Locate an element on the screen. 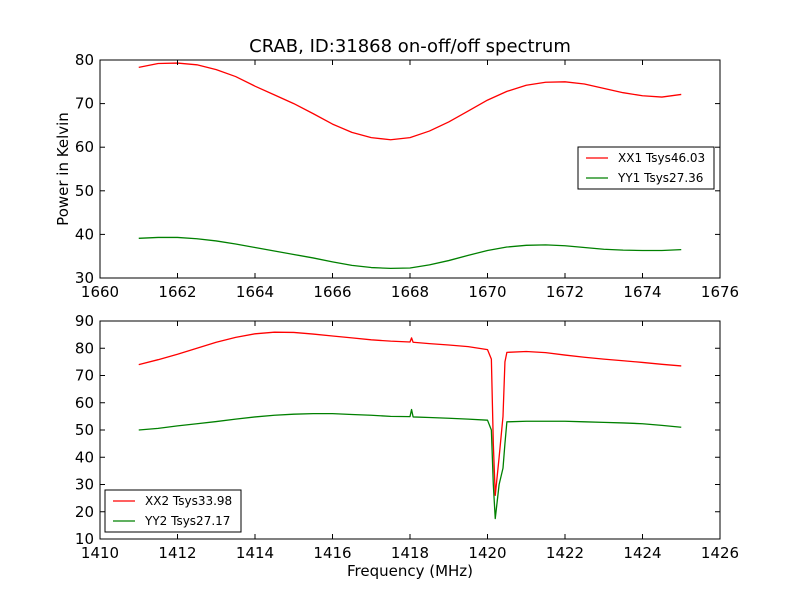 Image resolution: width=800 pixels, height=600 pixels. x-tick-label: 1410 is located at coordinates (100, 553).